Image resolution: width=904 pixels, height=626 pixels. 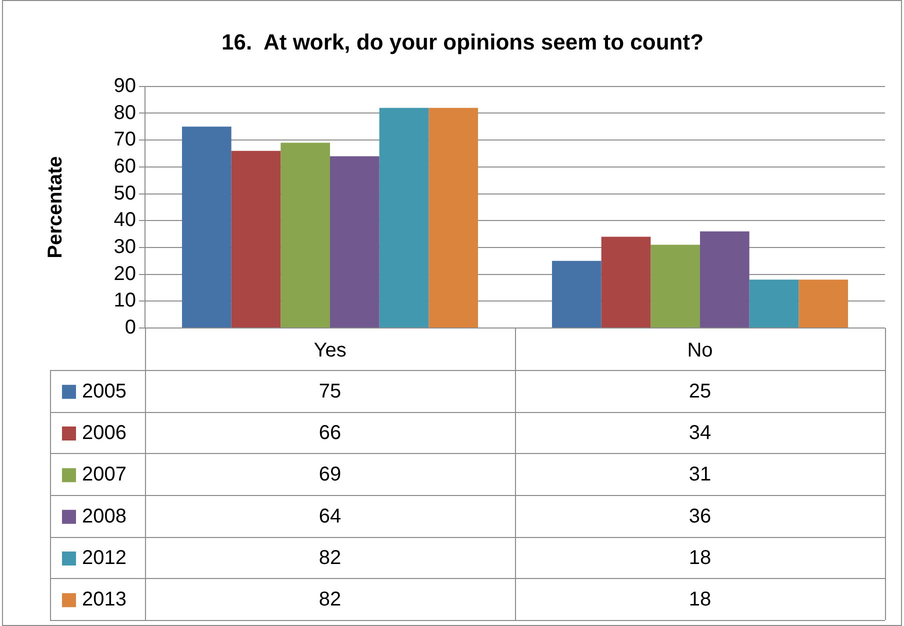 What do you see at coordinates (125, 220) in the screenshot?
I see `y-tick-label: 40` at bounding box center [125, 220].